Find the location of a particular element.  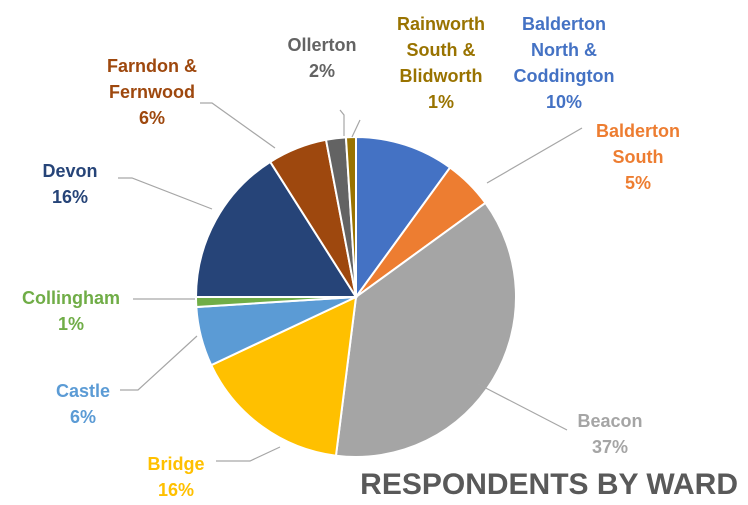

data-label-percent: 37% is located at coordinates (610, 447).